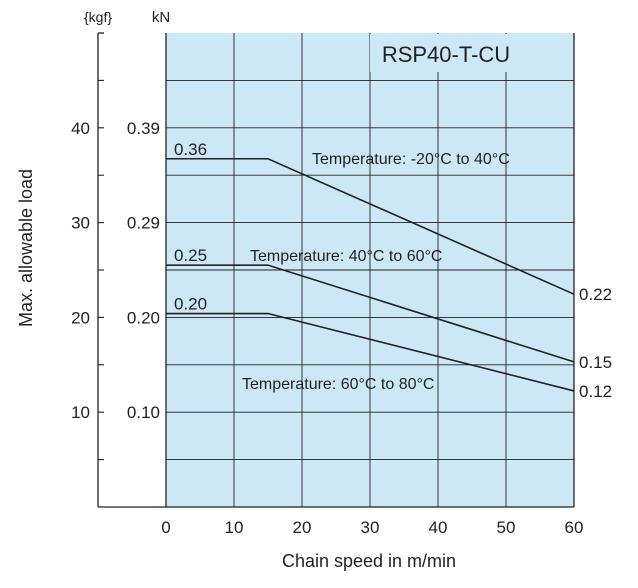 The image size is (638, 588). Describe the element at coordinates (506, 527) in the screenshot. I see `x-tick-label: 50` at that location.